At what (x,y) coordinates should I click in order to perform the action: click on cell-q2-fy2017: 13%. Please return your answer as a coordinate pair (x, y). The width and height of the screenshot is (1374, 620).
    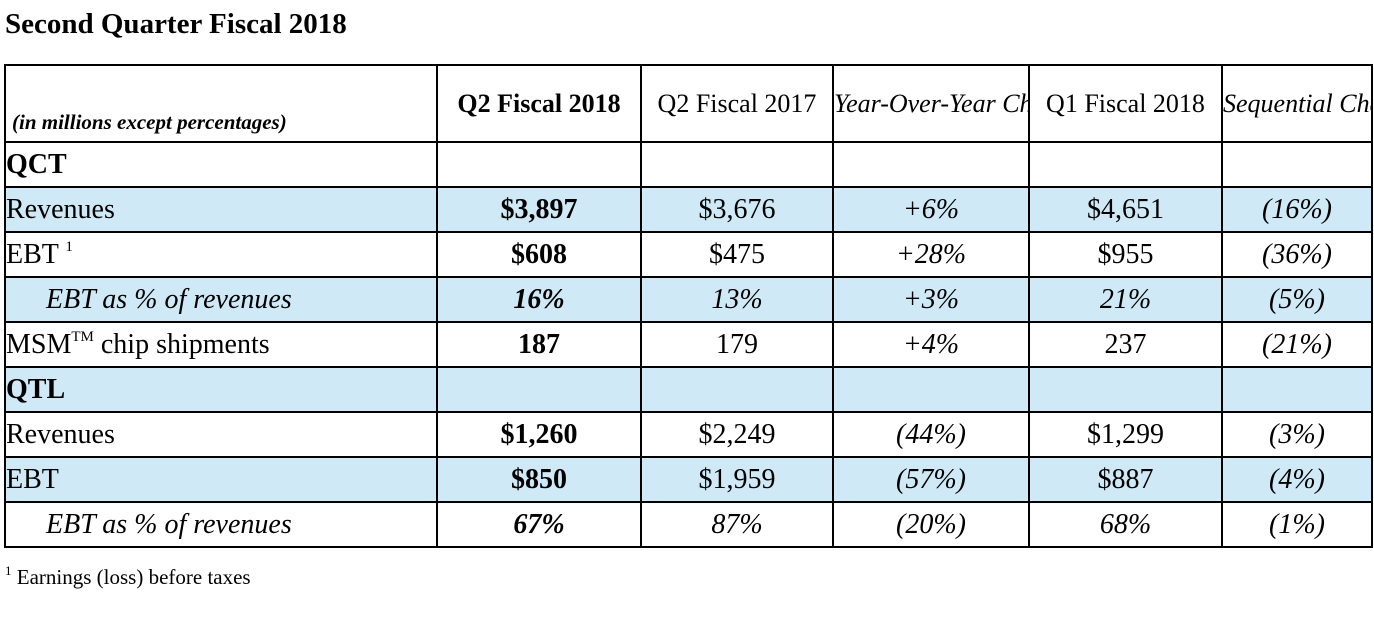
    Looking at the image, I should click on (737, 299).